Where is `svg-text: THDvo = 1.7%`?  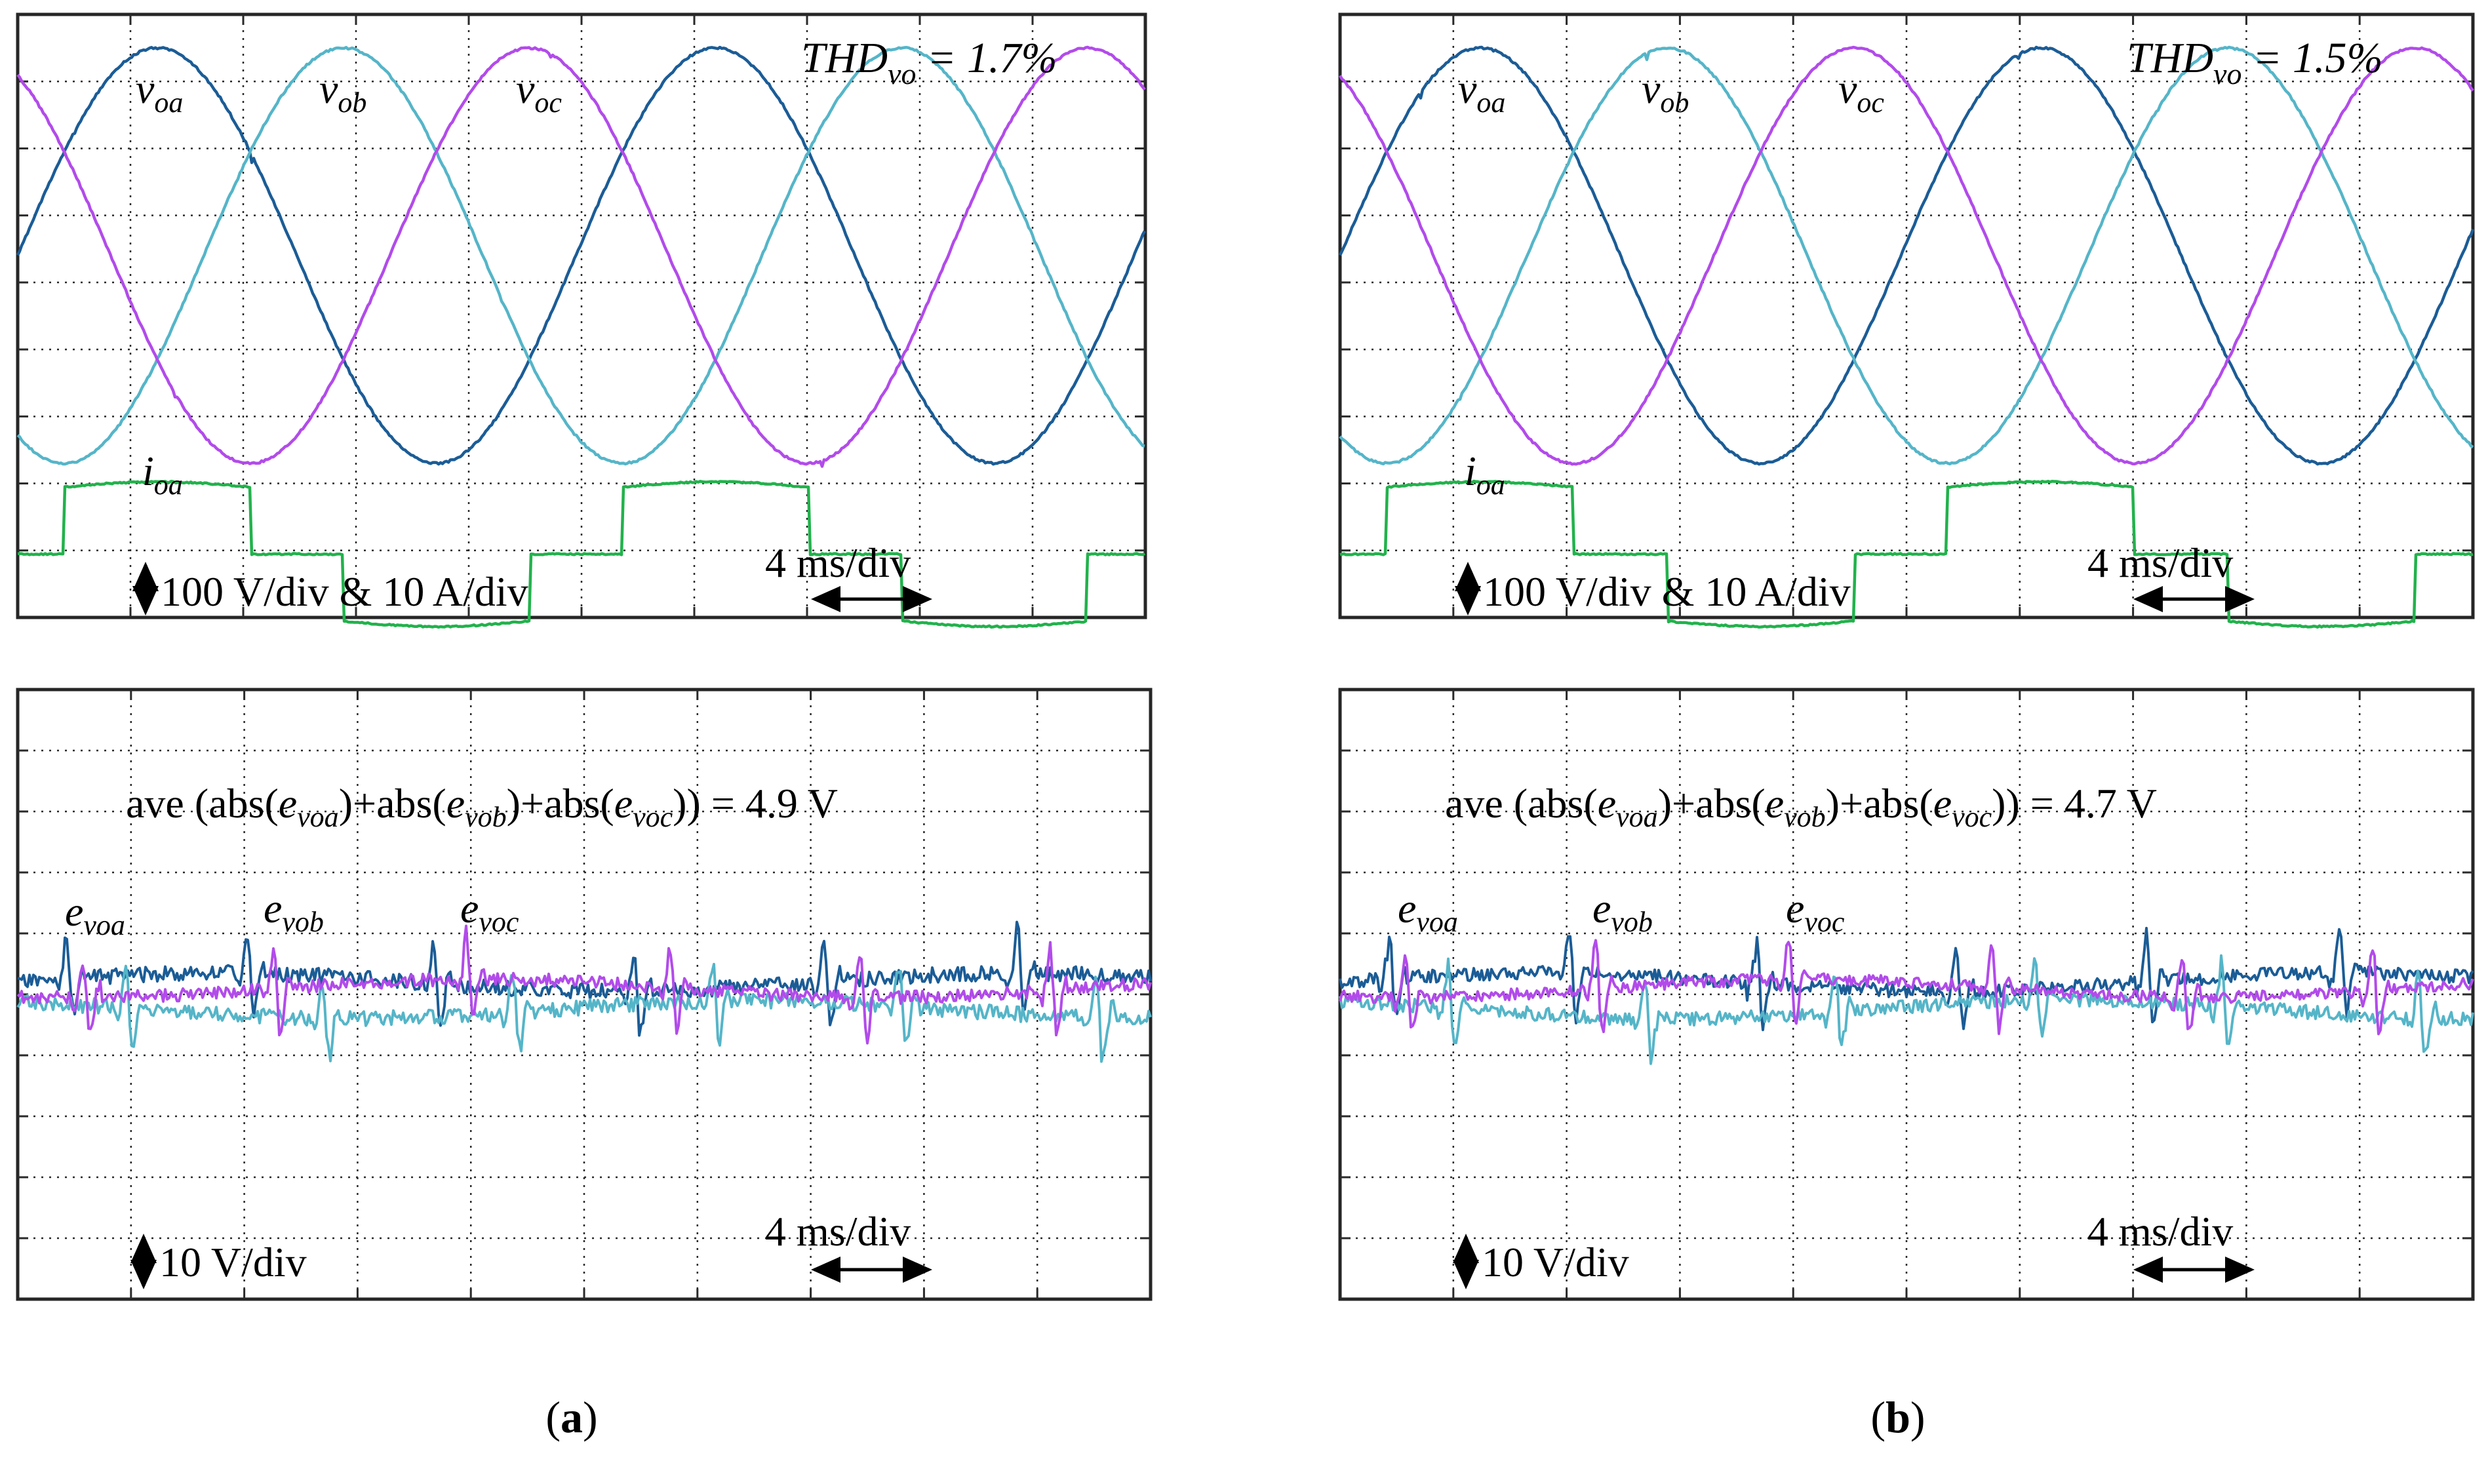 svg-text: THDvo = 1.7% is located at coordinates (929, 62).